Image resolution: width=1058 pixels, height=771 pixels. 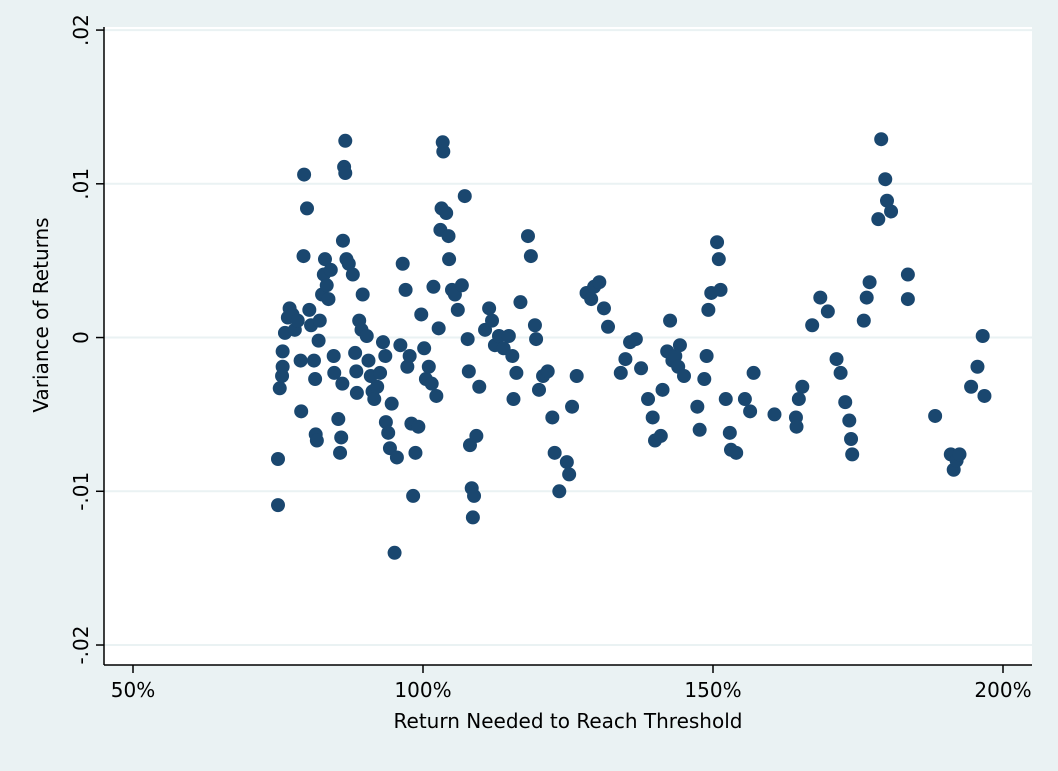 I want to click on y-tick-label: .01, so click(x=81, y=184).